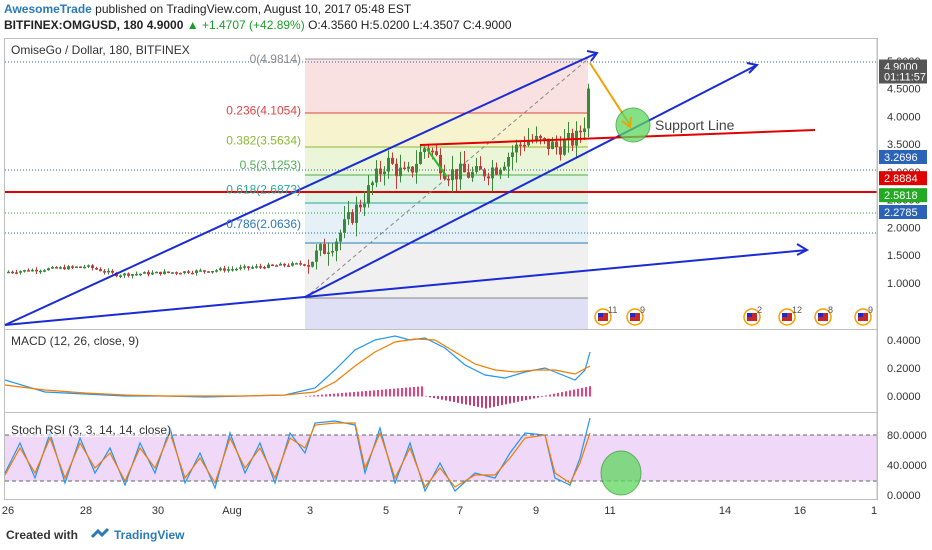 The width and height of the screenshot is (932, 550). I want to click on price-badge: 2.2785, so click(903, 212).